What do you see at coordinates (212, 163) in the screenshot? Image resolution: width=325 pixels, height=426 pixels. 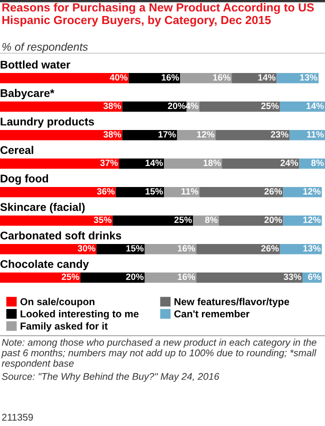 I see `data-label: 18%` at bounding box center [212, 163].